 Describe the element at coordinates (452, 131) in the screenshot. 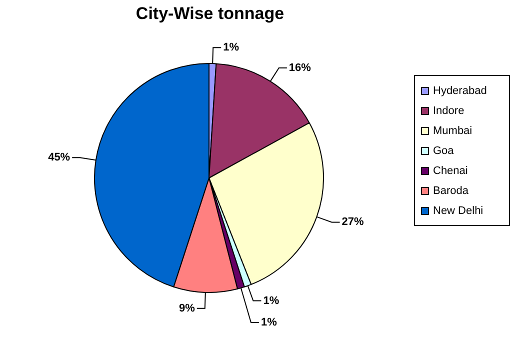

I see `legend-label: Mumbai` at that location.